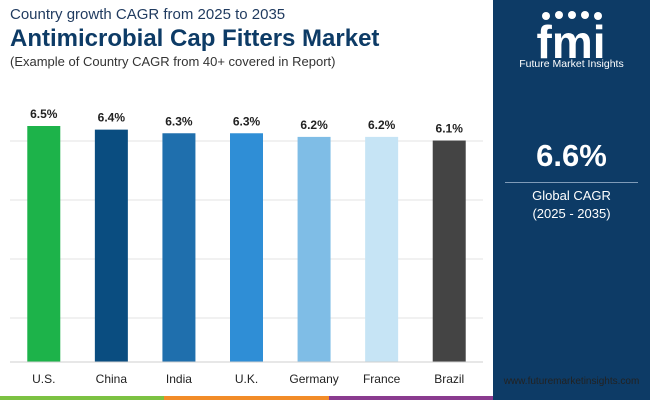  I want to click on logo-wordmark: fmi, so click(571, 42).